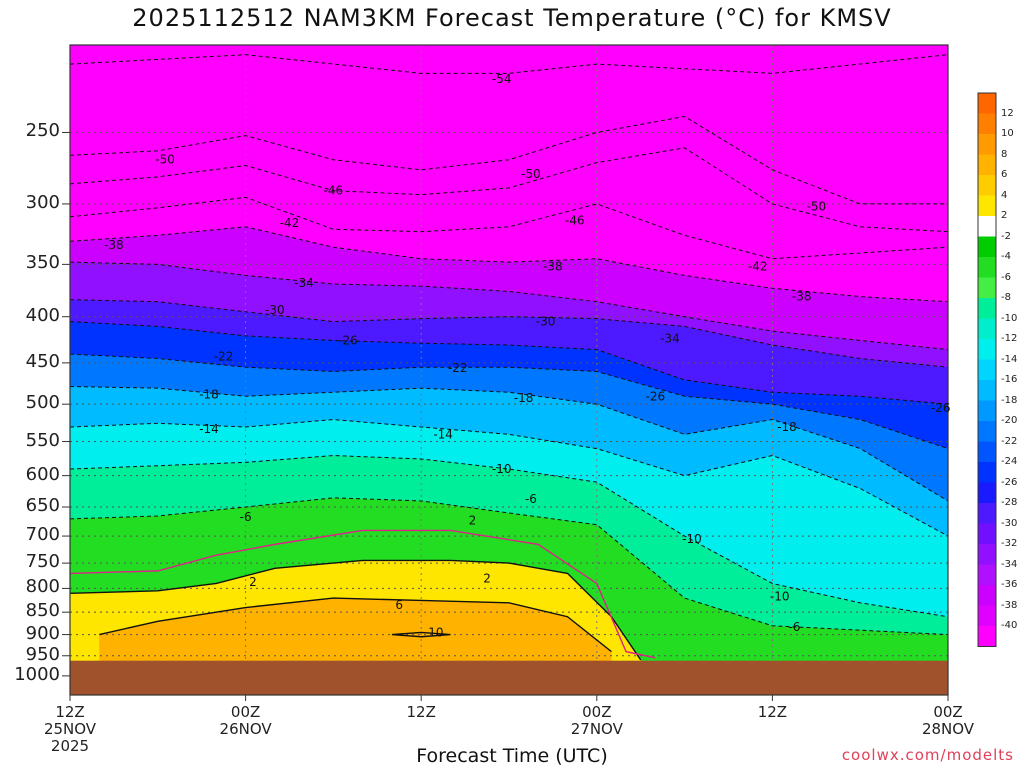 Image resolution: width=1024 pixels, height=768 pixels. I want to click on colorbar-label: -26, so click(1009, 482).